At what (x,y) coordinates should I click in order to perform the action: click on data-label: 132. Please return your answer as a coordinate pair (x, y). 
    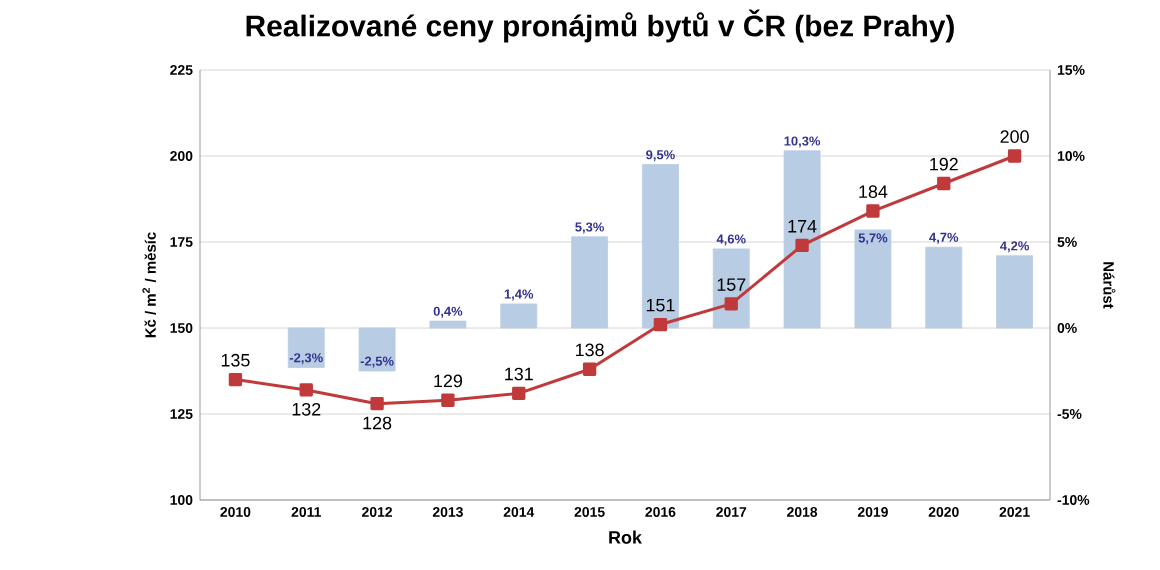
    Looking at the image, I should click on (306, 409).